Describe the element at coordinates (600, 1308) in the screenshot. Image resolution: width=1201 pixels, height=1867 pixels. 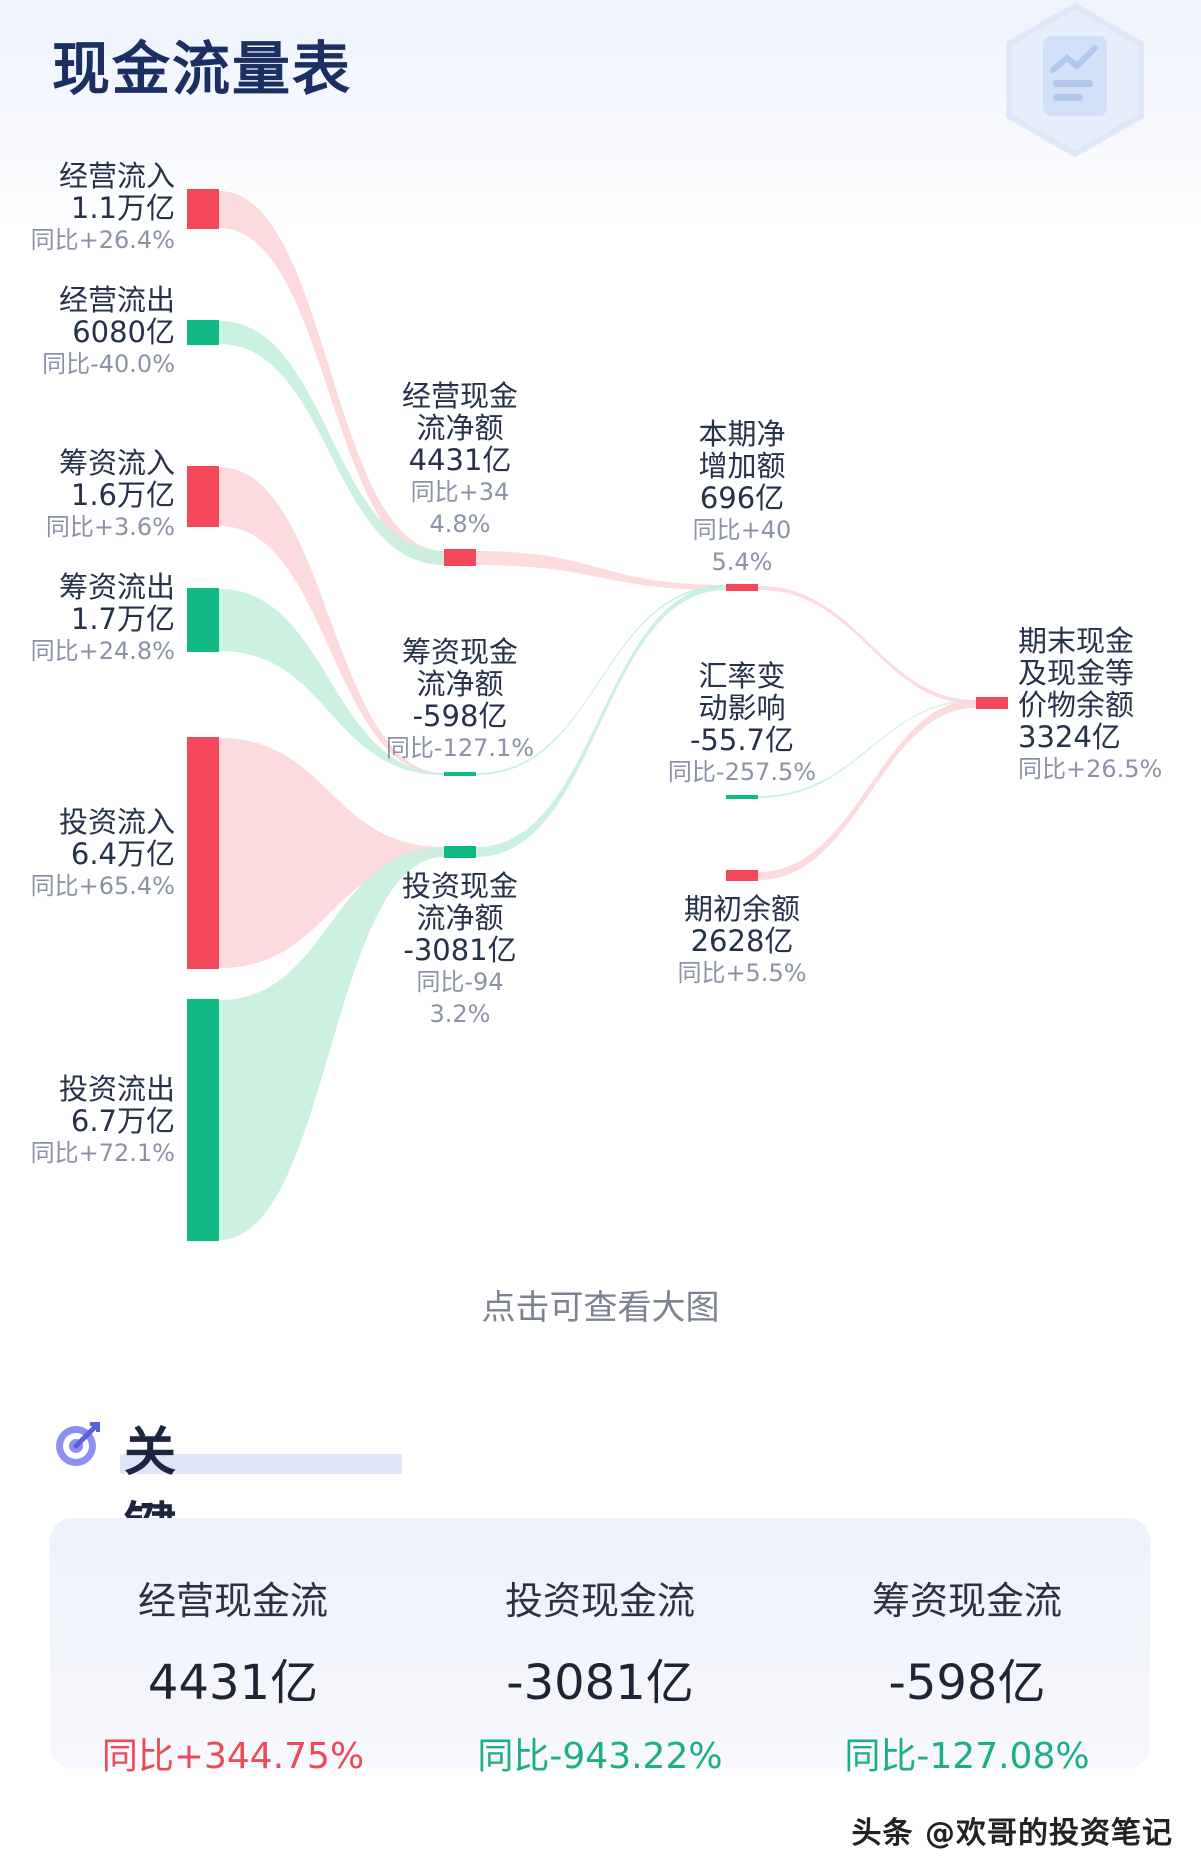
I see `view-large-image-link: 点击可查看大图` at that location.